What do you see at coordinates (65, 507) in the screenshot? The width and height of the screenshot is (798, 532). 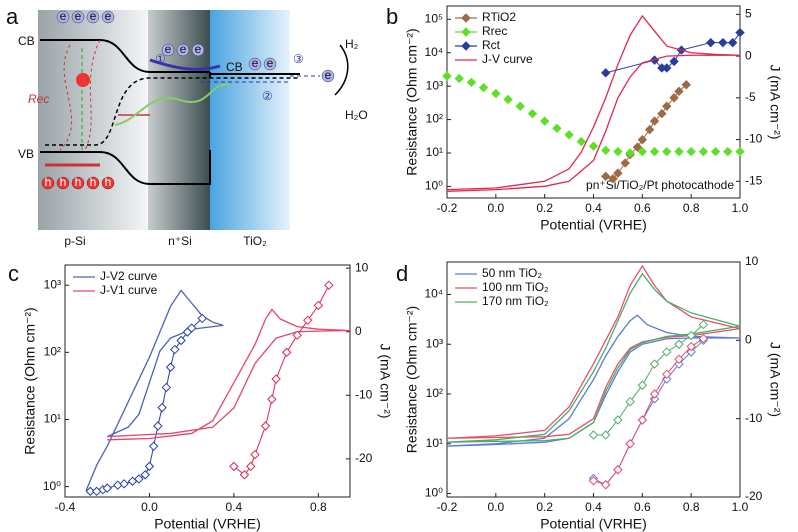 I see `x-tick-label: -0.4` at bounding box center [65, 507].